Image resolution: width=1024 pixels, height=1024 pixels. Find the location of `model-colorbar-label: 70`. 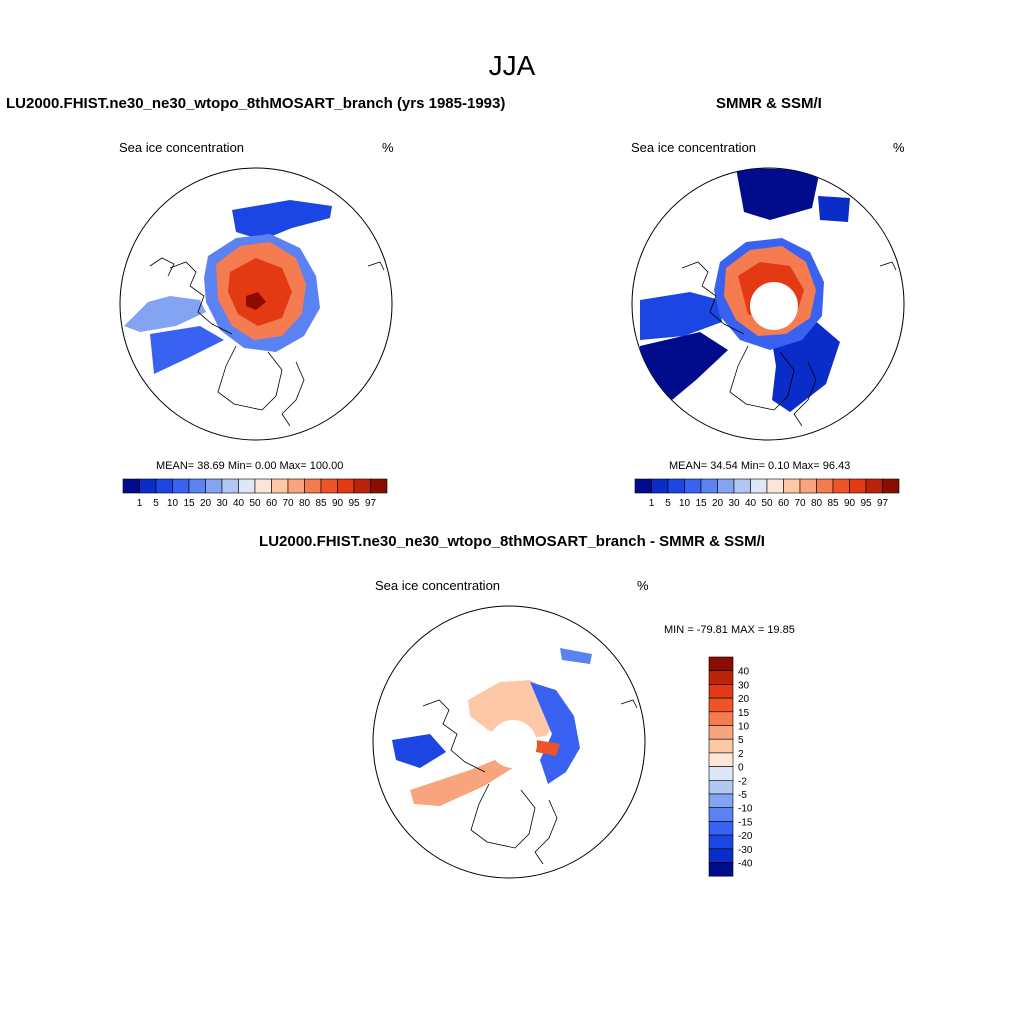

model-colorbar-label: 70 is located at coordinates (288, 503).